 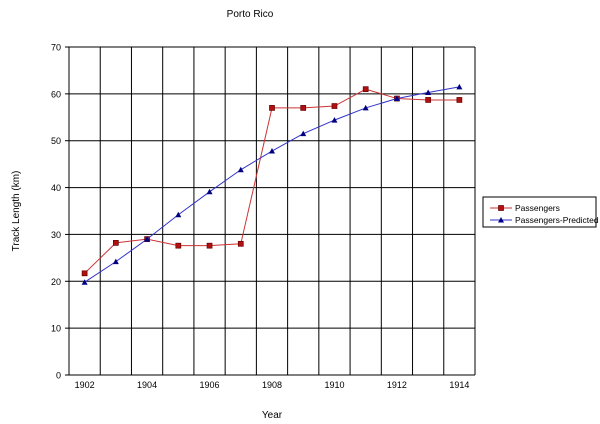 What do you see at coordinates (272, 415) in the screenshot?
I see `x-axis-label: Year` at bounding box center [272, 415].